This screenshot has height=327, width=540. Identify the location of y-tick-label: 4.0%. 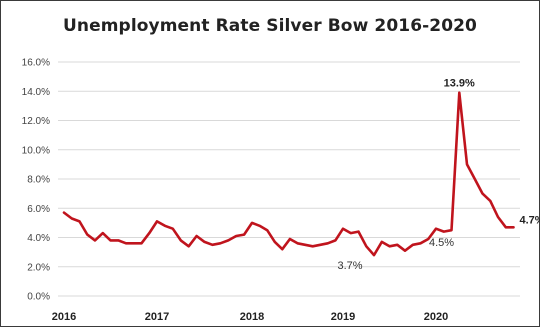
(38, 238).